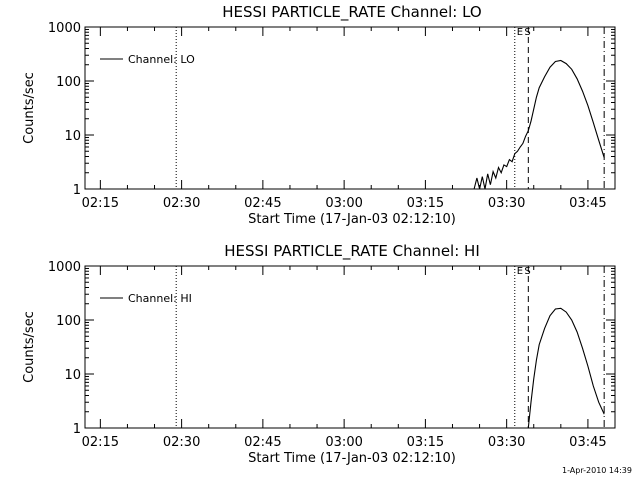 This screenshot has width=640, height=484. What do you see at coordinates (351, 12) in the screenshot?
I see `chart-title: HESSI PARTICLE_RATE Channel: LO` at bounding box center [351, 12].